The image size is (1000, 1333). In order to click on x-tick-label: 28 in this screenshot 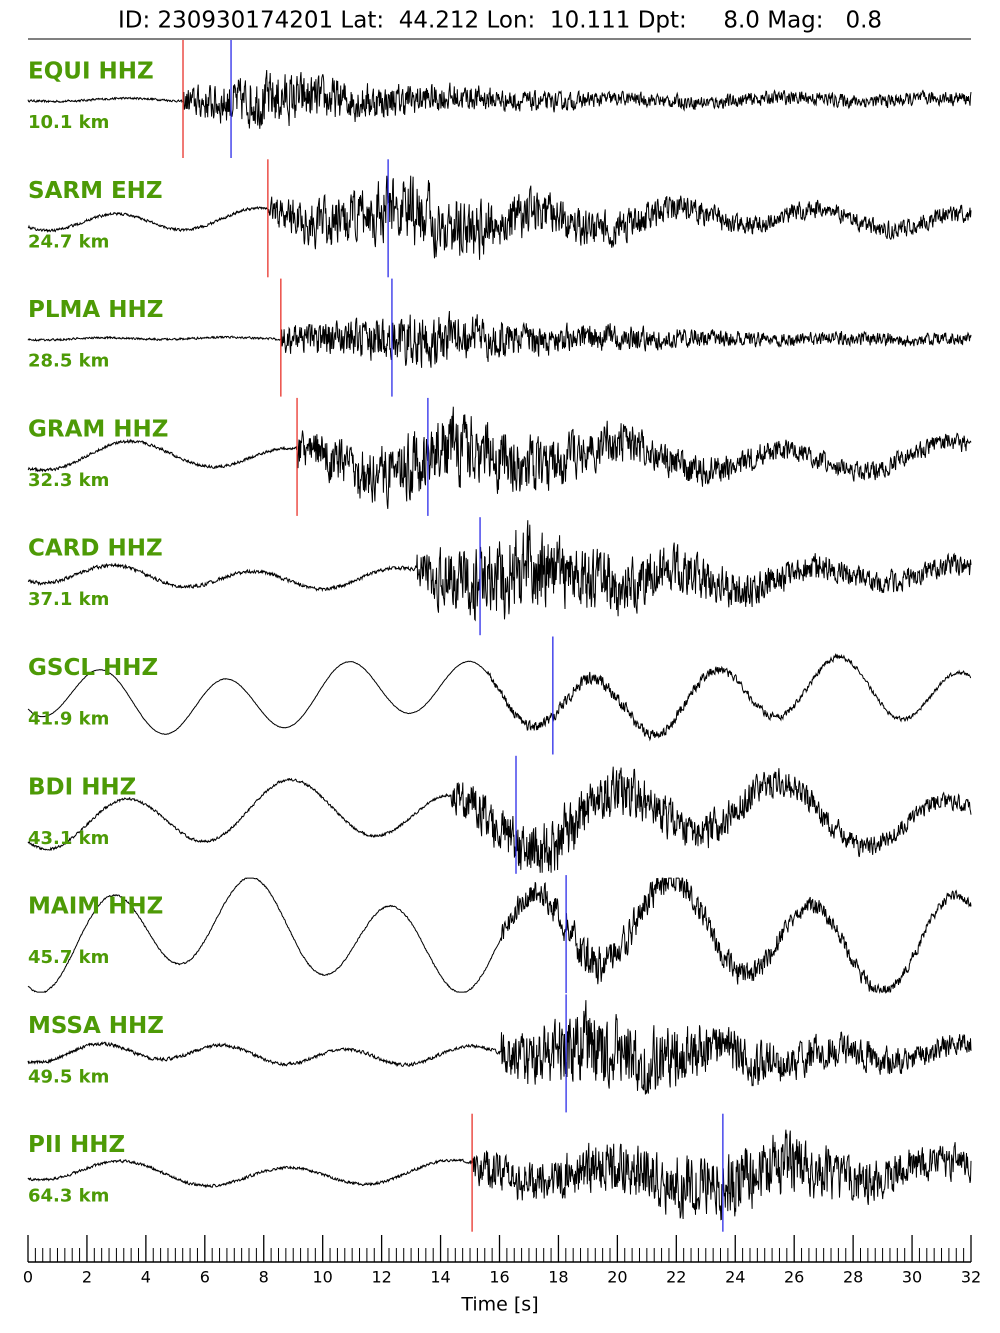, I will do `click(853, 1277)`.